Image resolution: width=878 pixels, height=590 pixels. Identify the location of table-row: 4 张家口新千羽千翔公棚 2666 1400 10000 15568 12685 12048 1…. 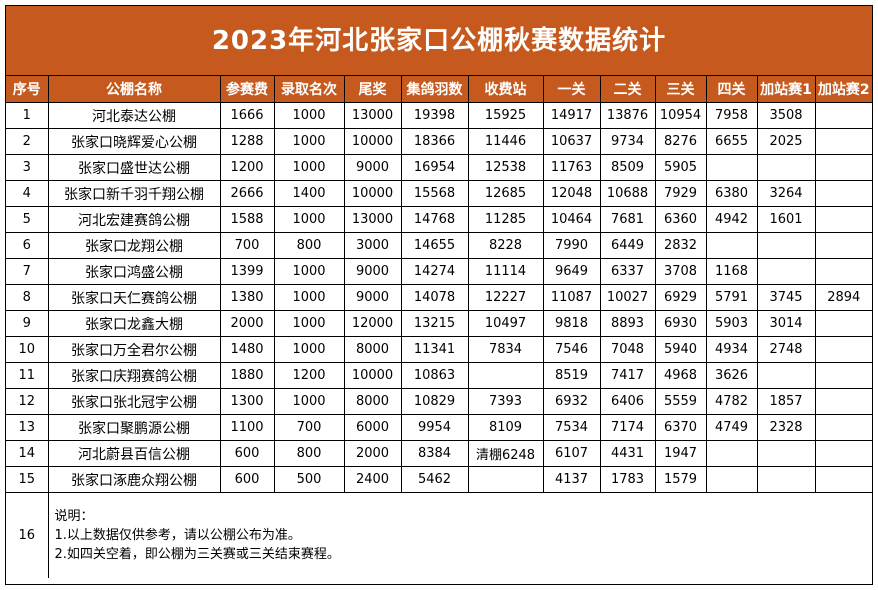
(439, 193).